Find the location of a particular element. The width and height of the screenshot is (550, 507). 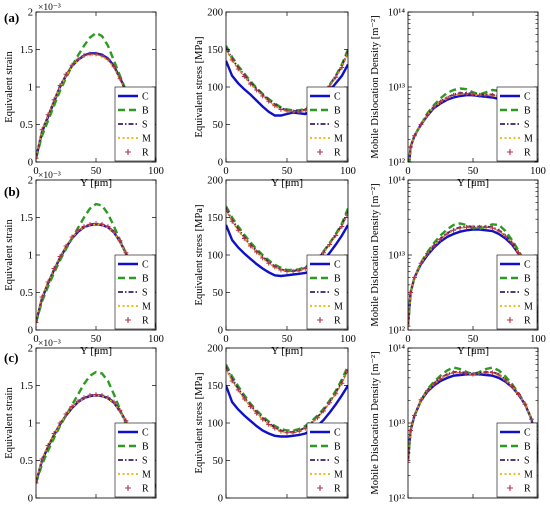

series-group is located at coordinates (287, 400).